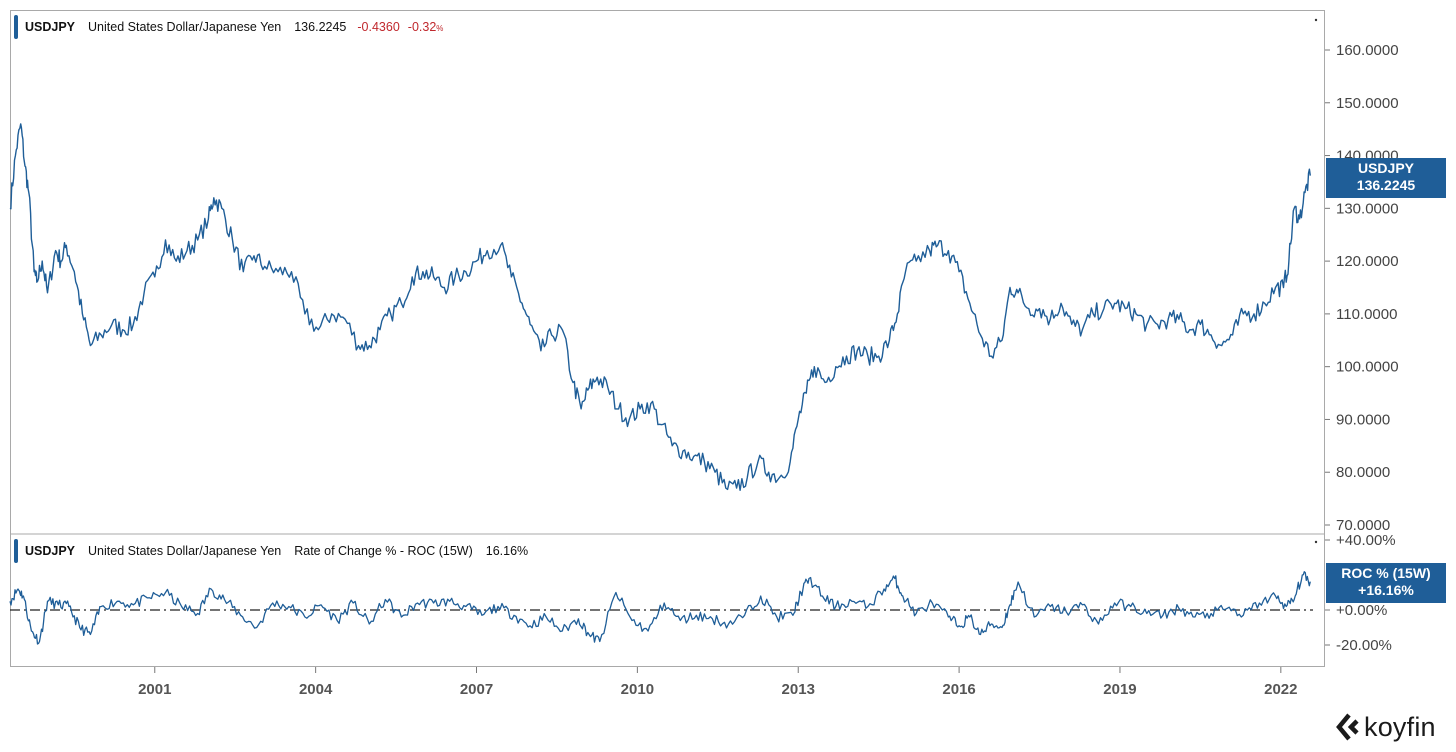  I want to click on x-tick-label: 2019, so click(1119, 689).